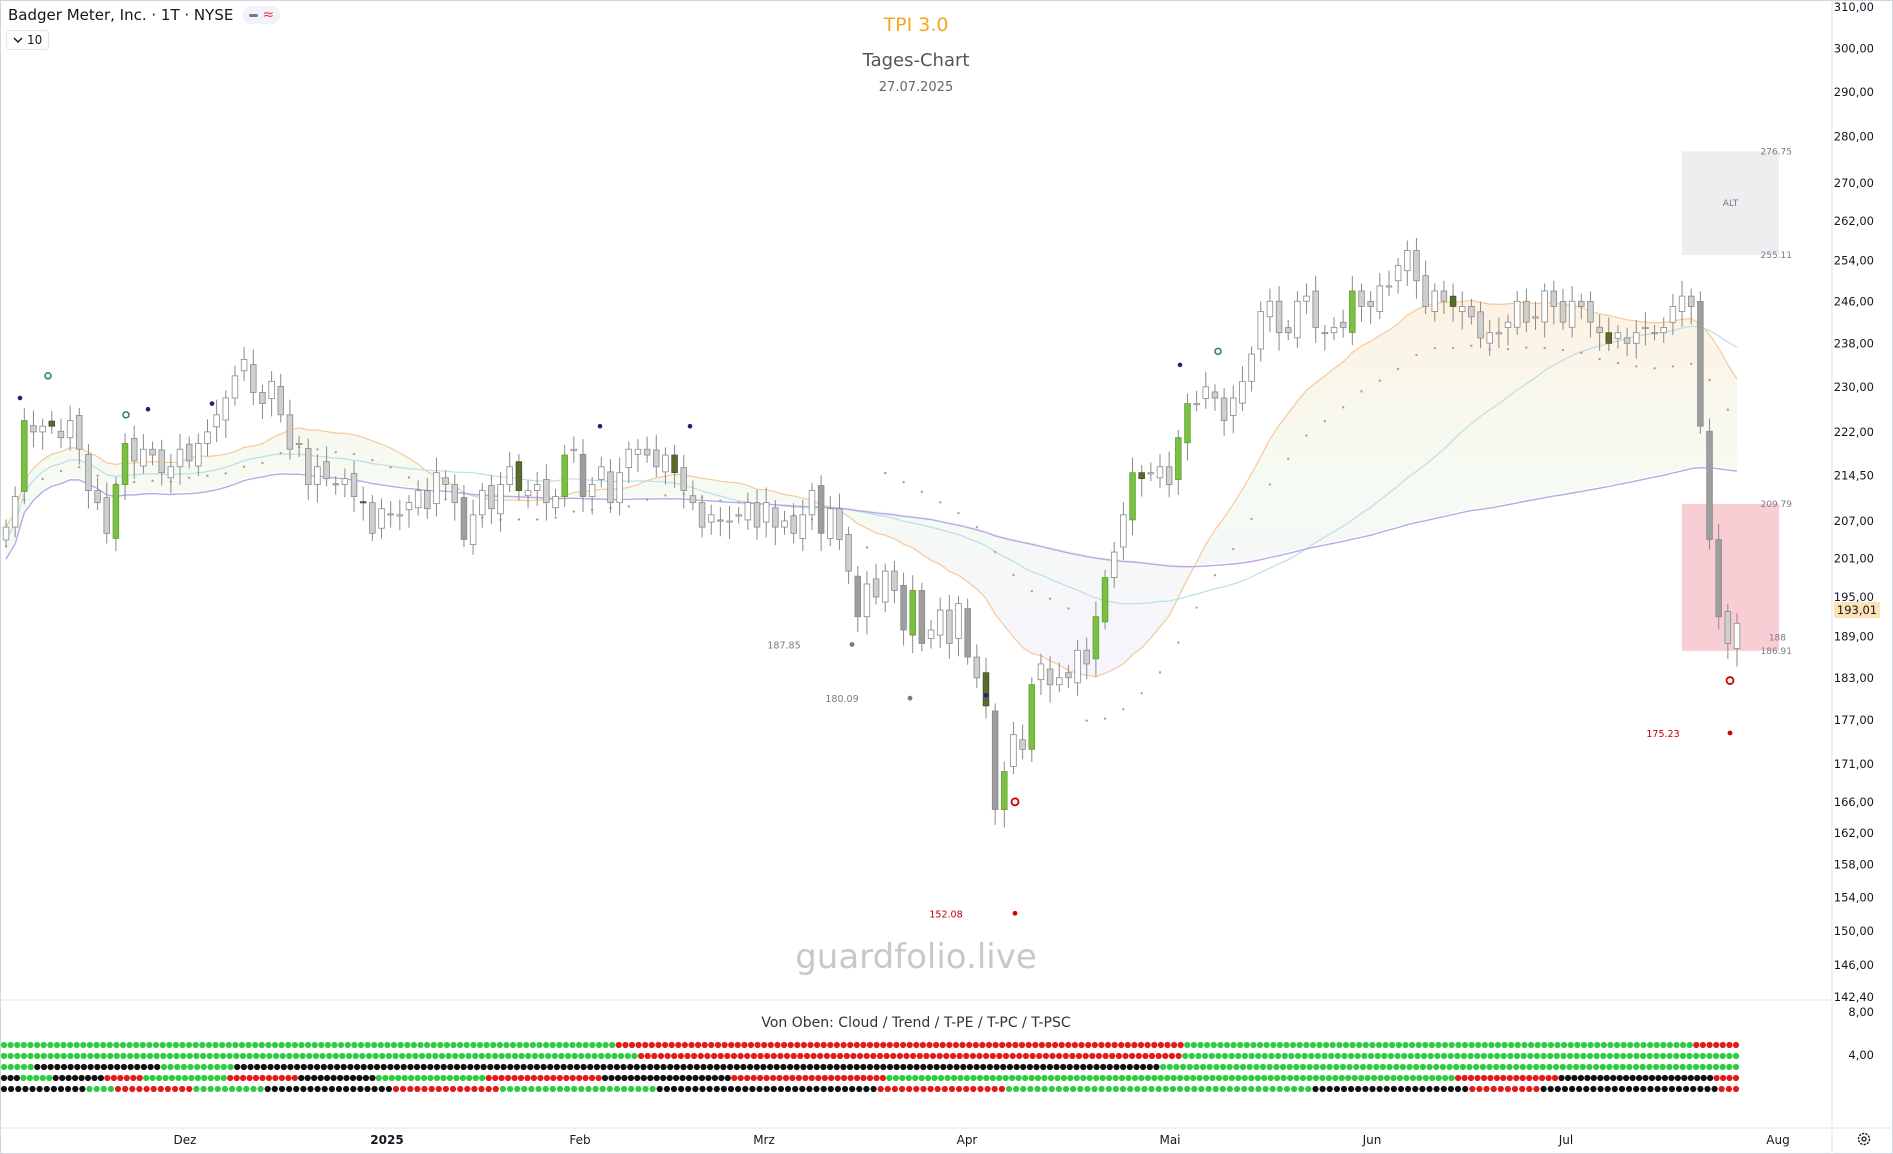 The width and height of the screenshot is (1893, 1154). What do you see at coordinates (867, 547) in the screenshot?
I see `trail-dot` at bounding box center [867, 547].